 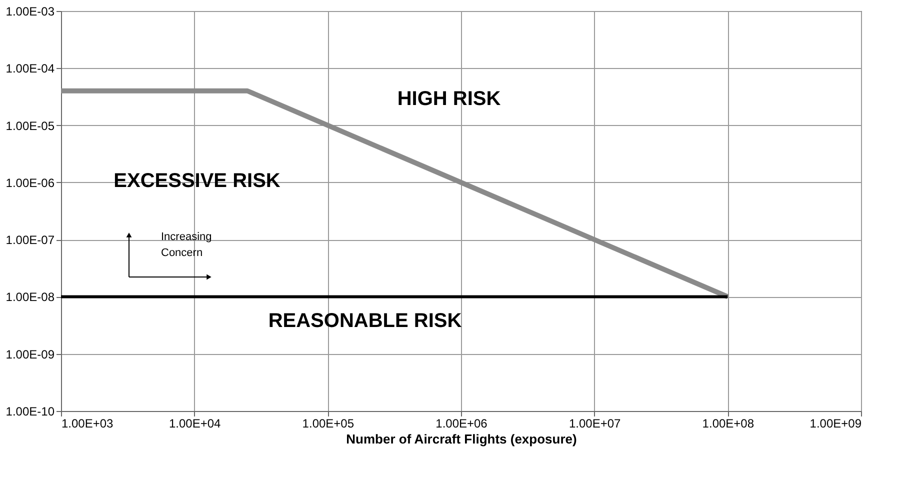 What do you see at coordinates (195, 423) in the screenshot?
I see `x-tick-label: 1.00E+04` at bounding box center [195, 423].